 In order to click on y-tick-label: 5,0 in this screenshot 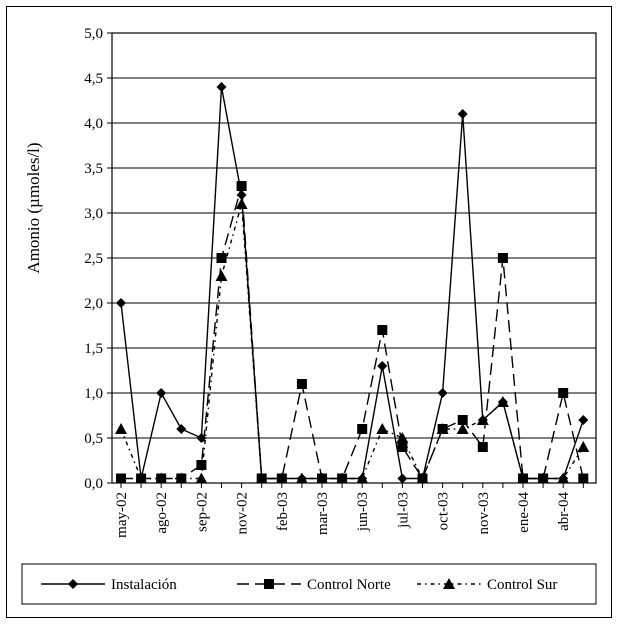, I will do `click(93, 34)`.